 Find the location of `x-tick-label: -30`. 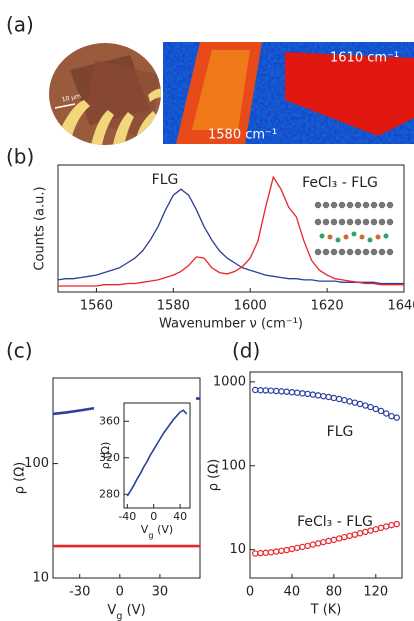

x-tick-label: -30 is located at coordinates (79, 592).